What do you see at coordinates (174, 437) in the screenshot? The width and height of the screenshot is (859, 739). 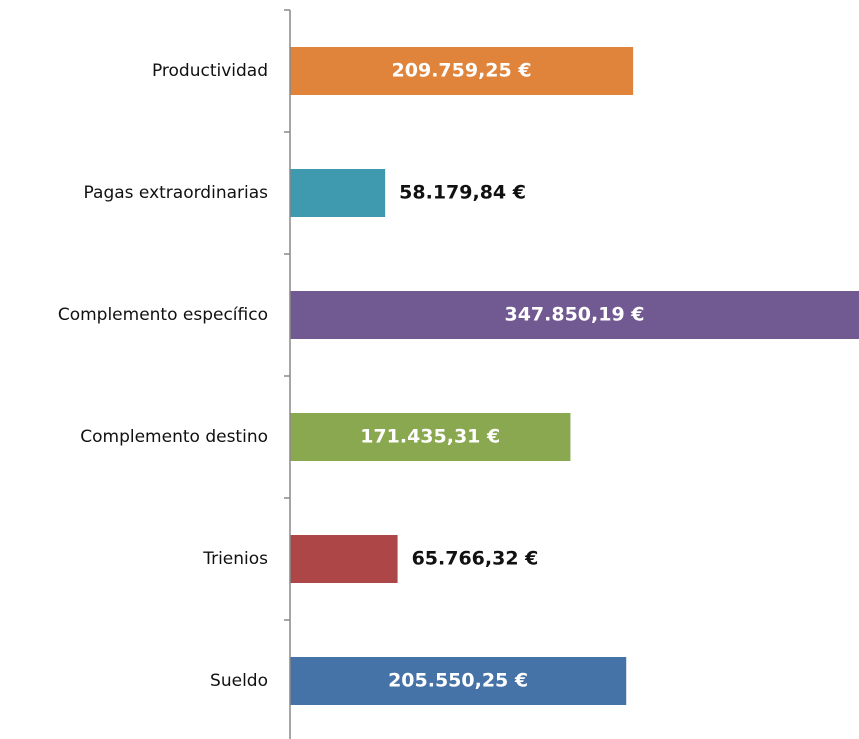 I see `category-label: Complemento destino` at bounding box center [174, 437].